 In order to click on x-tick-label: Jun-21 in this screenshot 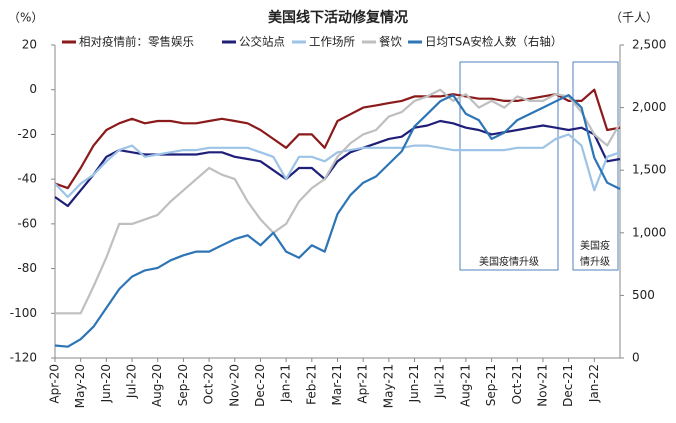, I will do `click(414, 383)`.